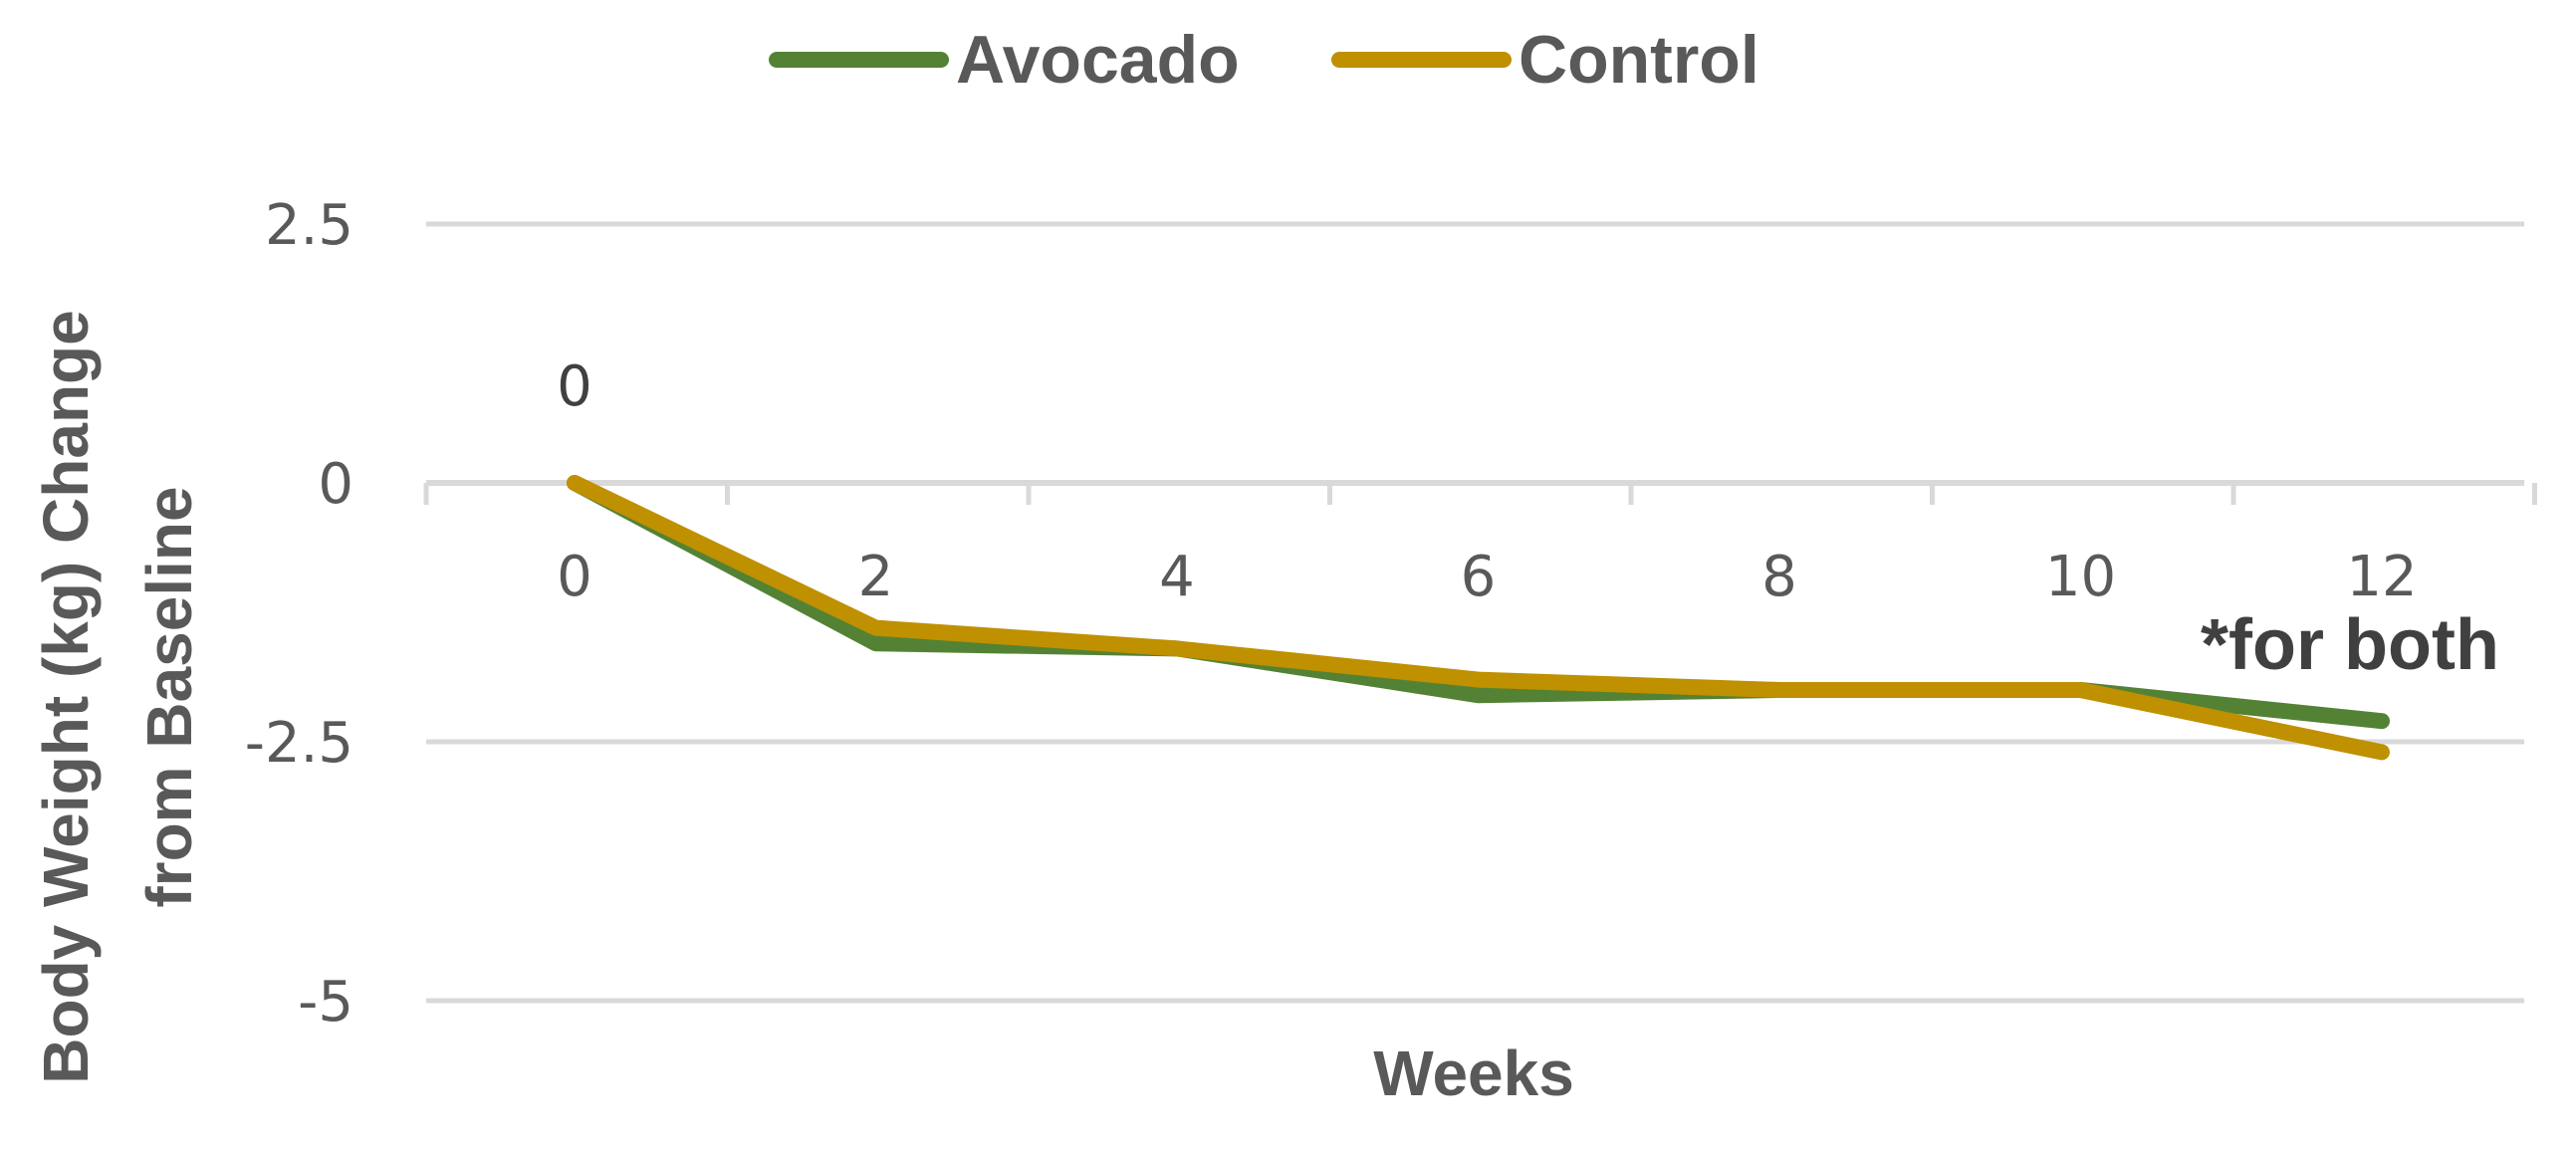  I want to click on y-tick-label: 2.5, so click(309, 226).